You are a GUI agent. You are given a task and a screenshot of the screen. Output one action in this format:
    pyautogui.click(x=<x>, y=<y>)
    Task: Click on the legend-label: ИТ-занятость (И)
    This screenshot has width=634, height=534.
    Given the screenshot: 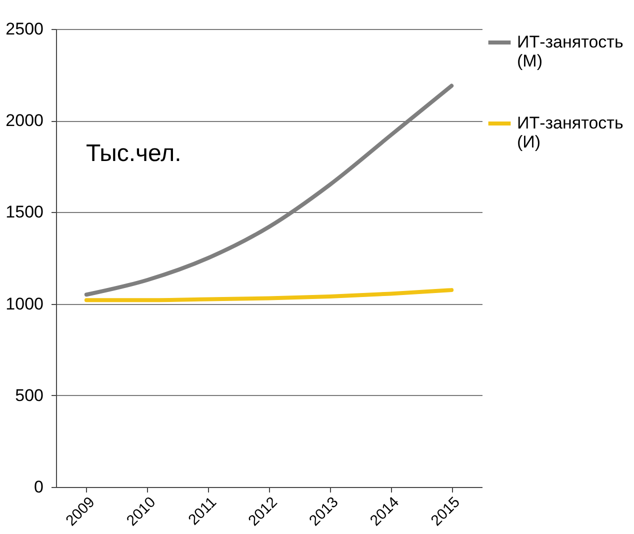 What is the action you would take?
    pyautogui.click(x=570, y=133)
    